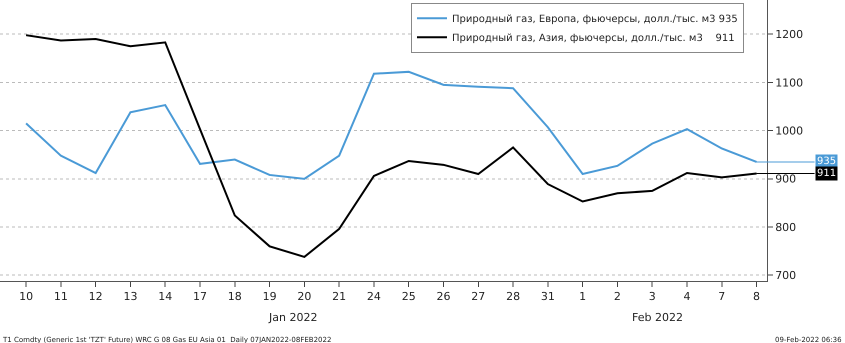 This screenshot has width=845, height=343. Describe the element at coordinates (293, 317) in the screenshot. I see `text: Jan 2022` at that location.